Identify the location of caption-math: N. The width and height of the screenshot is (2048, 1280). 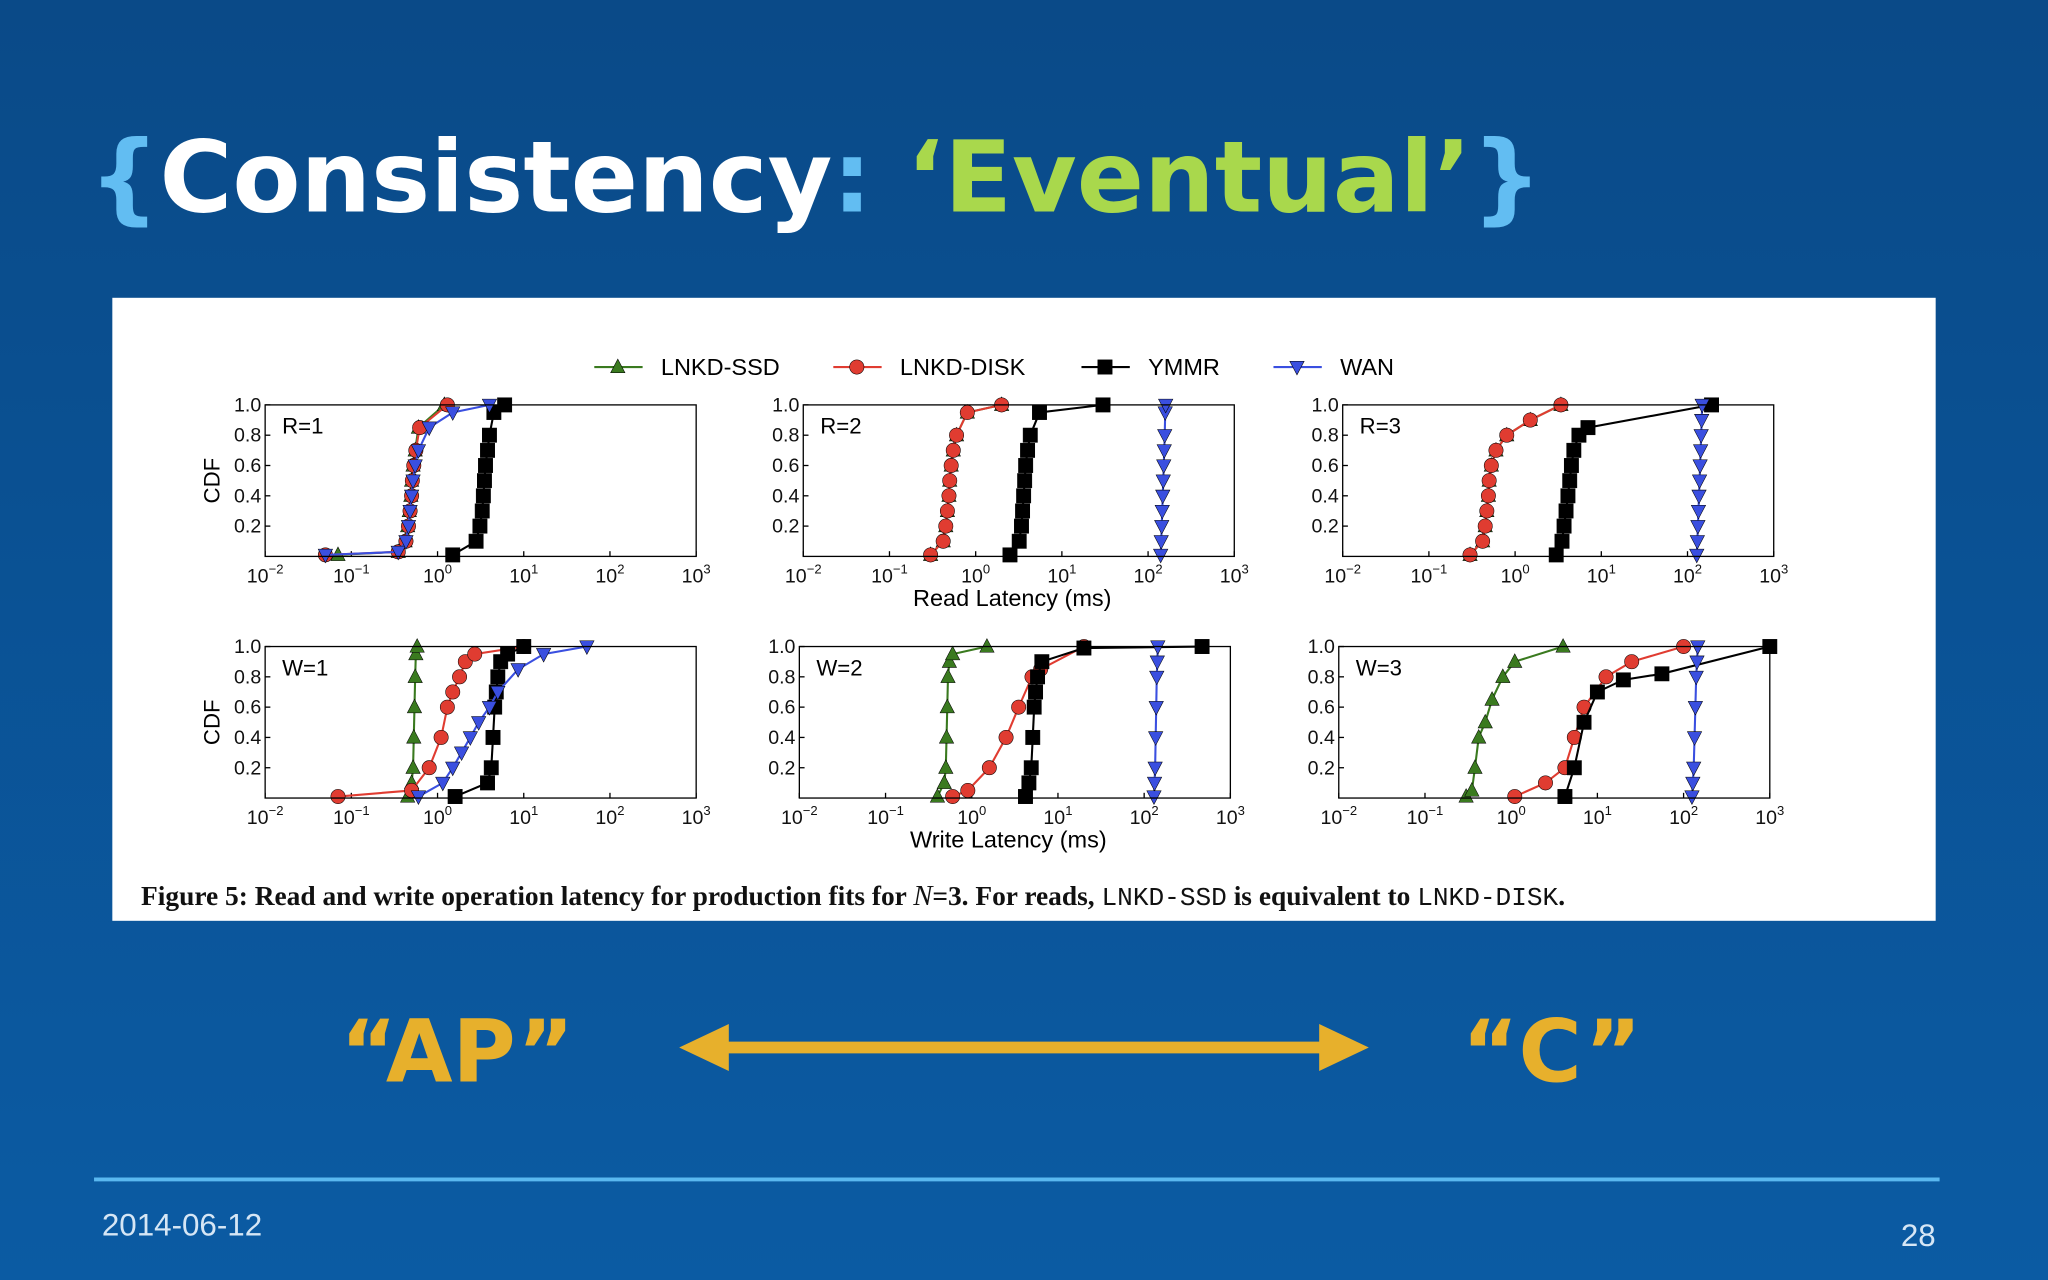
(923, 896).